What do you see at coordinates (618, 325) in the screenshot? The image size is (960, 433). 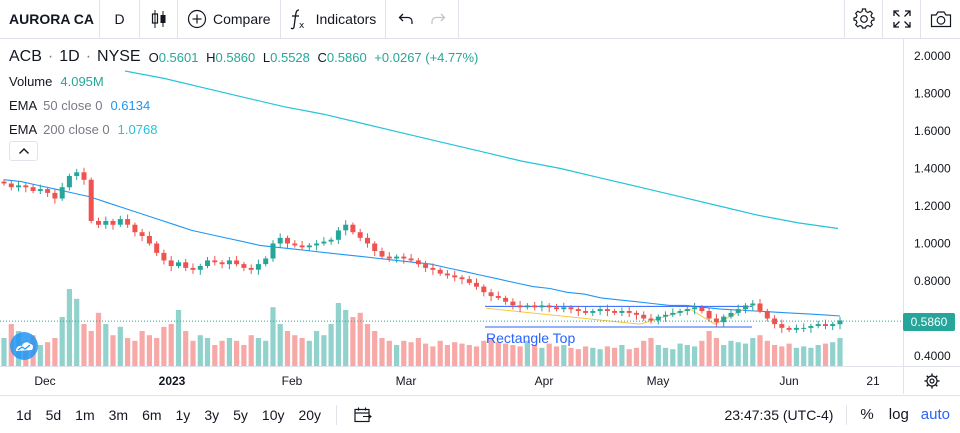 I see `rectangle-top-pattern: Rectangle Top` at bounding box center [618, 325].